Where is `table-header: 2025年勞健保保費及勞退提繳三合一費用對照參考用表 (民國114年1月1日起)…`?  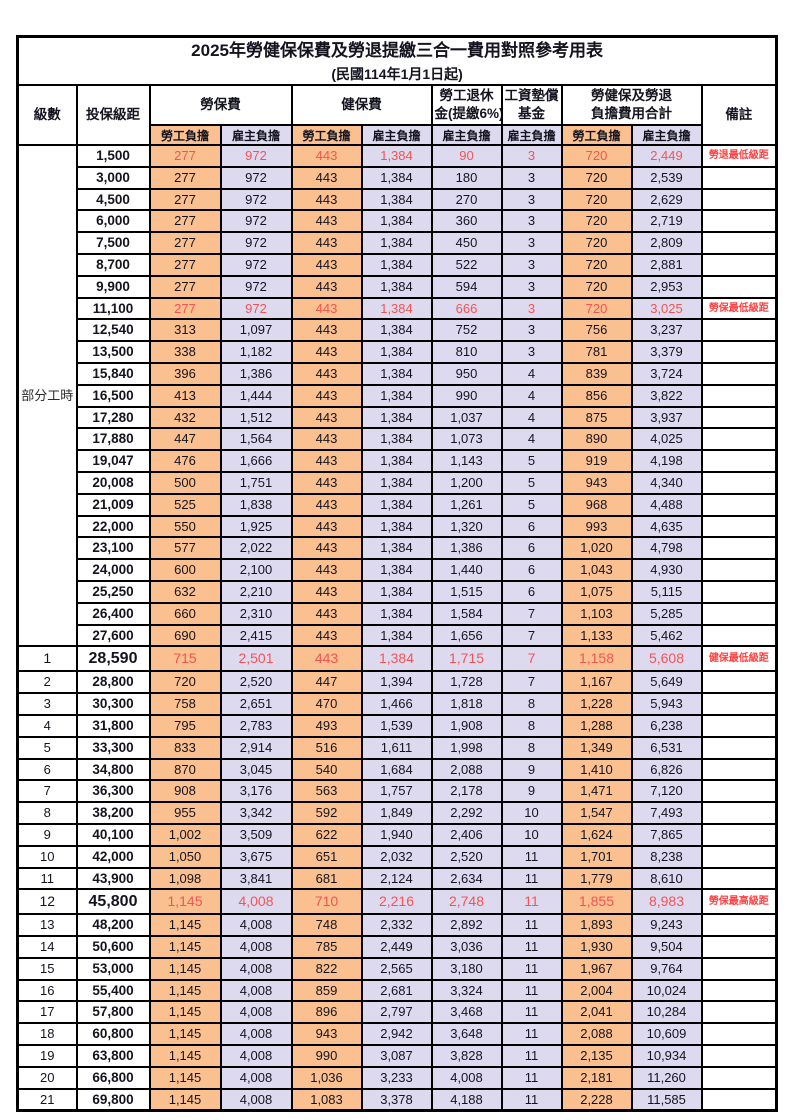
table-header: 2025年勞健保保費及勞退提繳三合一費用對照參考用表 (民國114年1月1日起)… is located at coordinates (397, 90).